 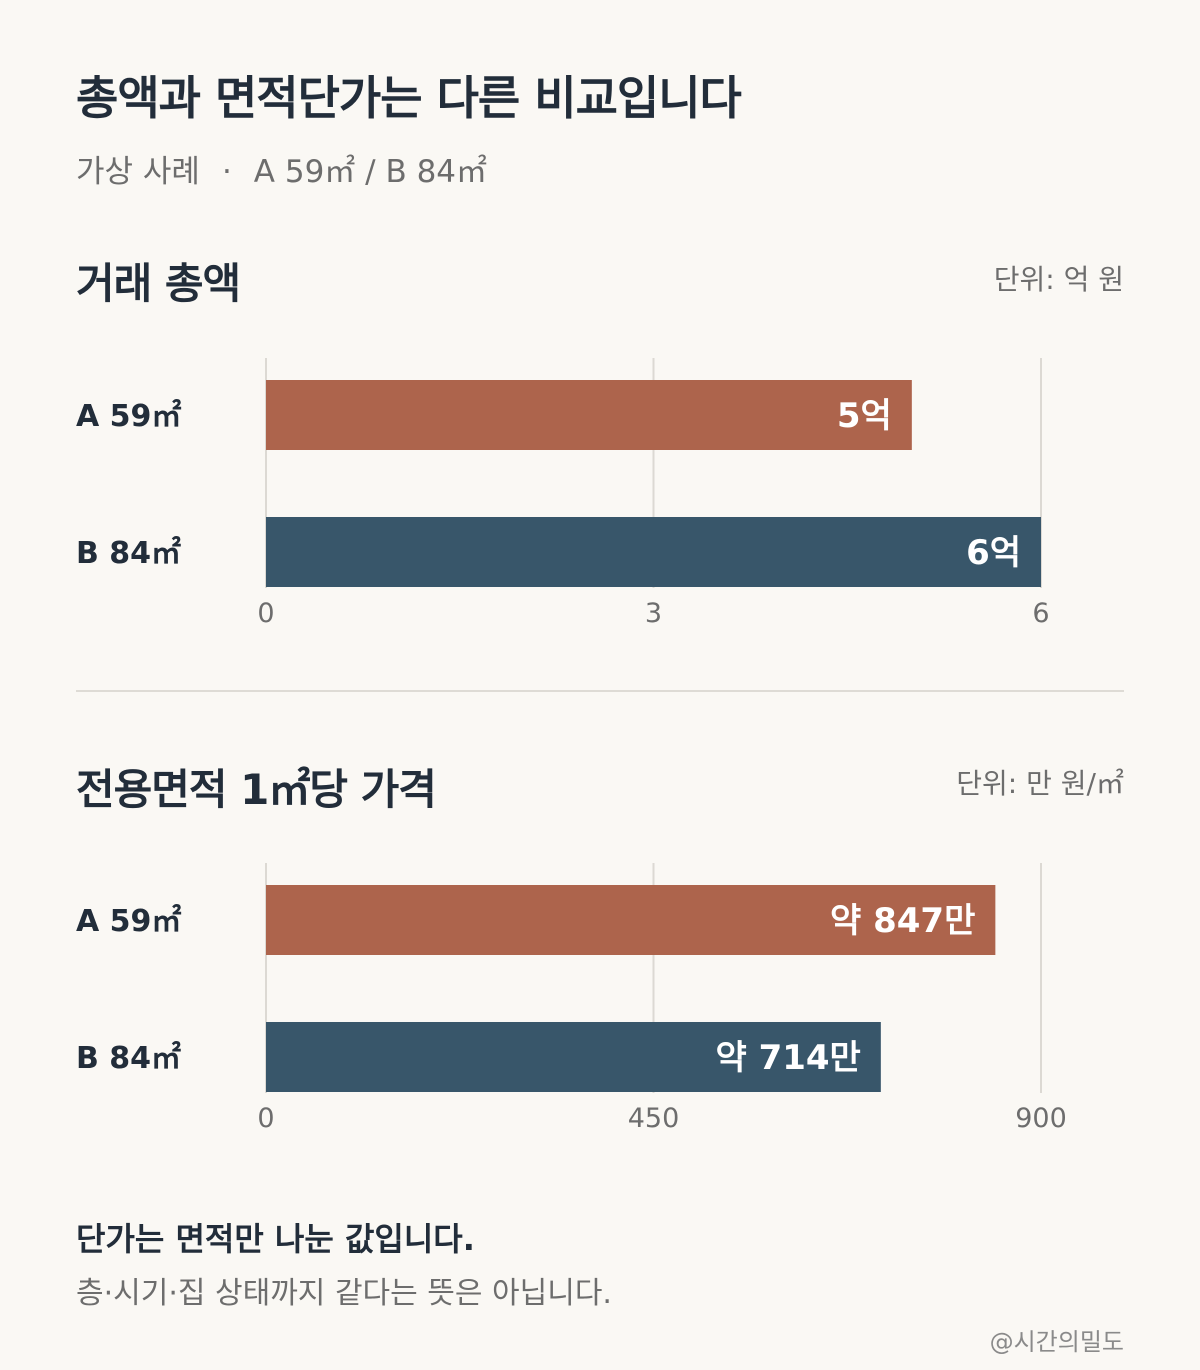 I want to click on page-subtitle: 가상 사례 · A 59㎡ / B 84㎡, so click(x=281, y=168).